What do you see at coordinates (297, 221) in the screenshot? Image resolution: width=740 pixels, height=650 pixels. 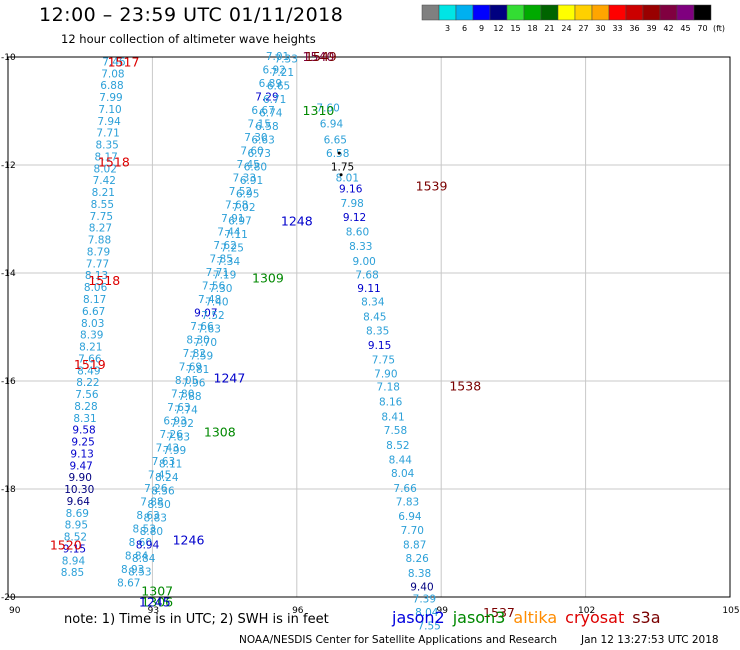 I see `pass-time-label: 1248` at bounding box center [297, 221].